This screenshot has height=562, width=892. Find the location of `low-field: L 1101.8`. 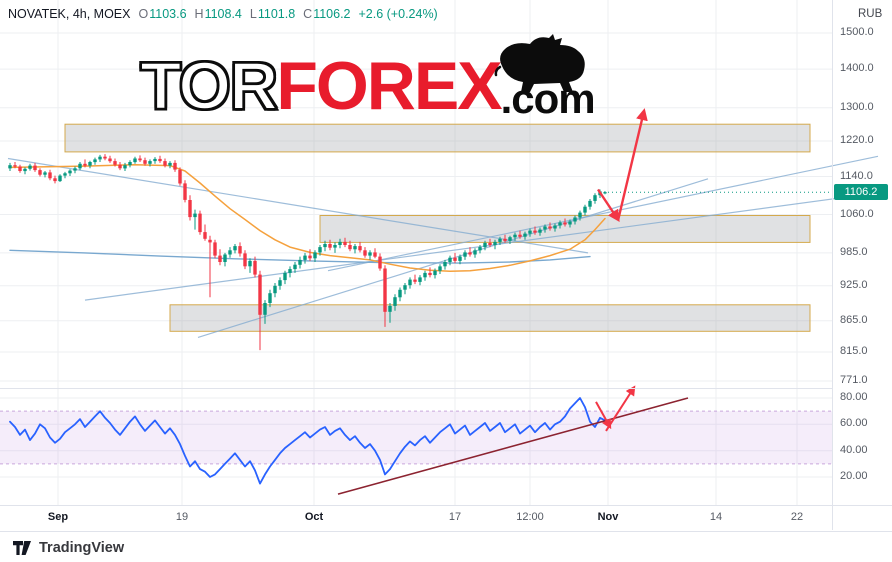

low-field: L 1101.8 is located at coordinates (272, 14).